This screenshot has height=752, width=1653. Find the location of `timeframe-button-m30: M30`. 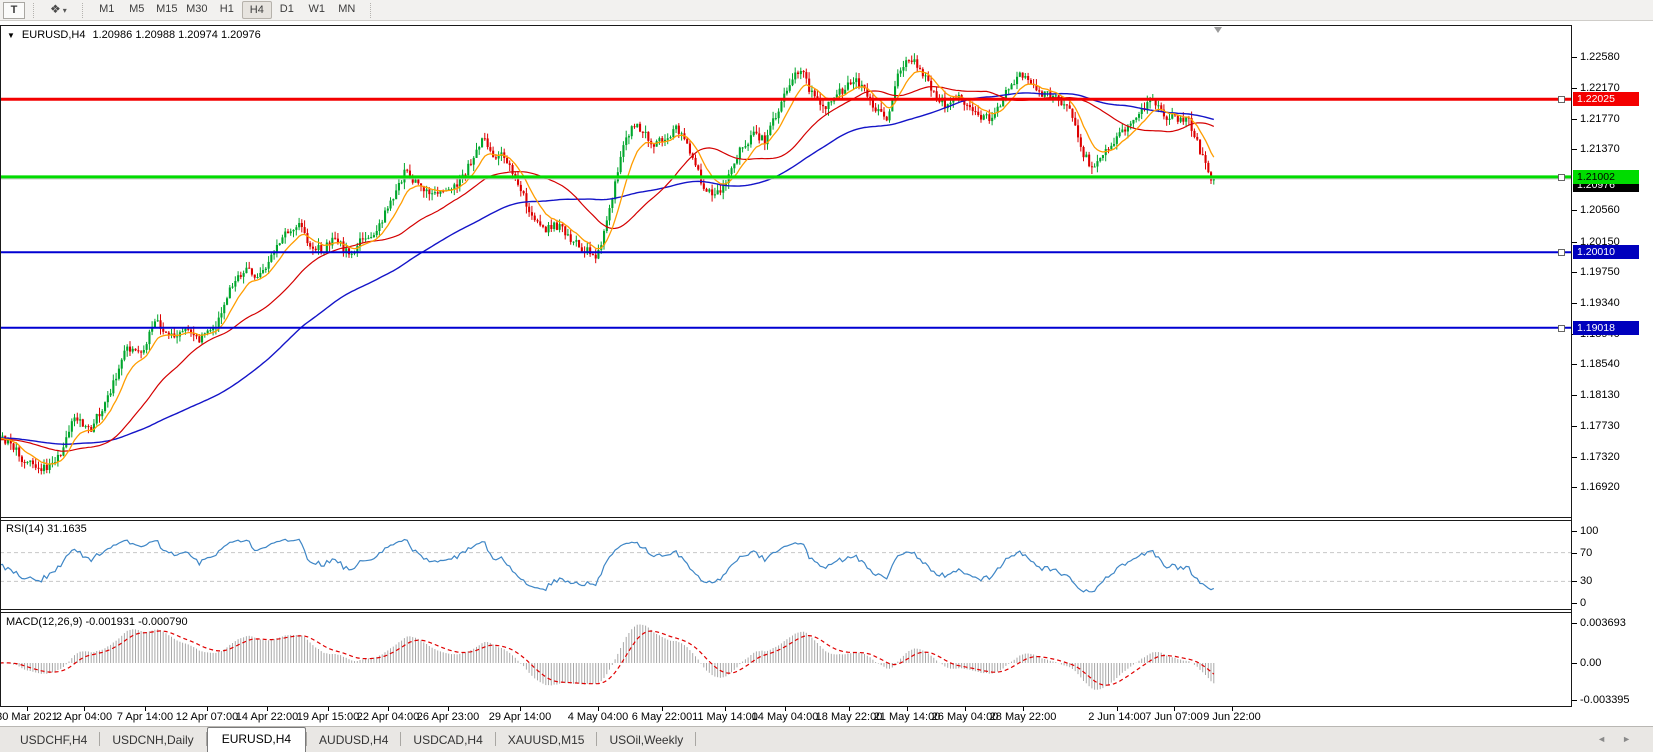

timeframe-button-m30: M30 is located at coordinates (197, 9).